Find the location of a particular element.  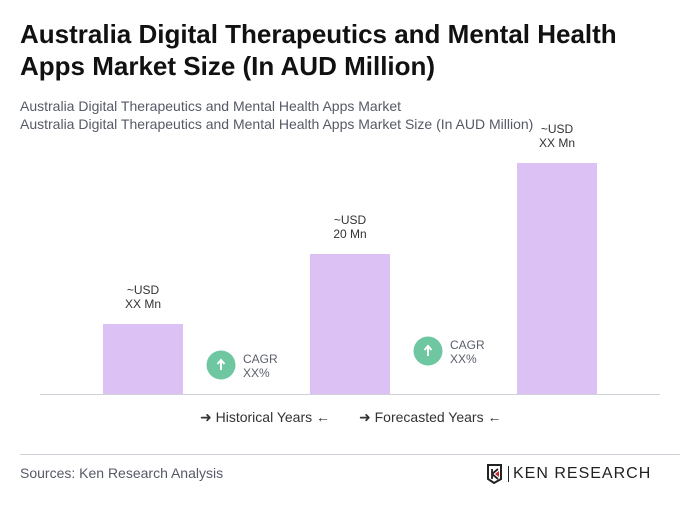

logo-text: KEN RESEARCH is located at coordinates (582, 473).